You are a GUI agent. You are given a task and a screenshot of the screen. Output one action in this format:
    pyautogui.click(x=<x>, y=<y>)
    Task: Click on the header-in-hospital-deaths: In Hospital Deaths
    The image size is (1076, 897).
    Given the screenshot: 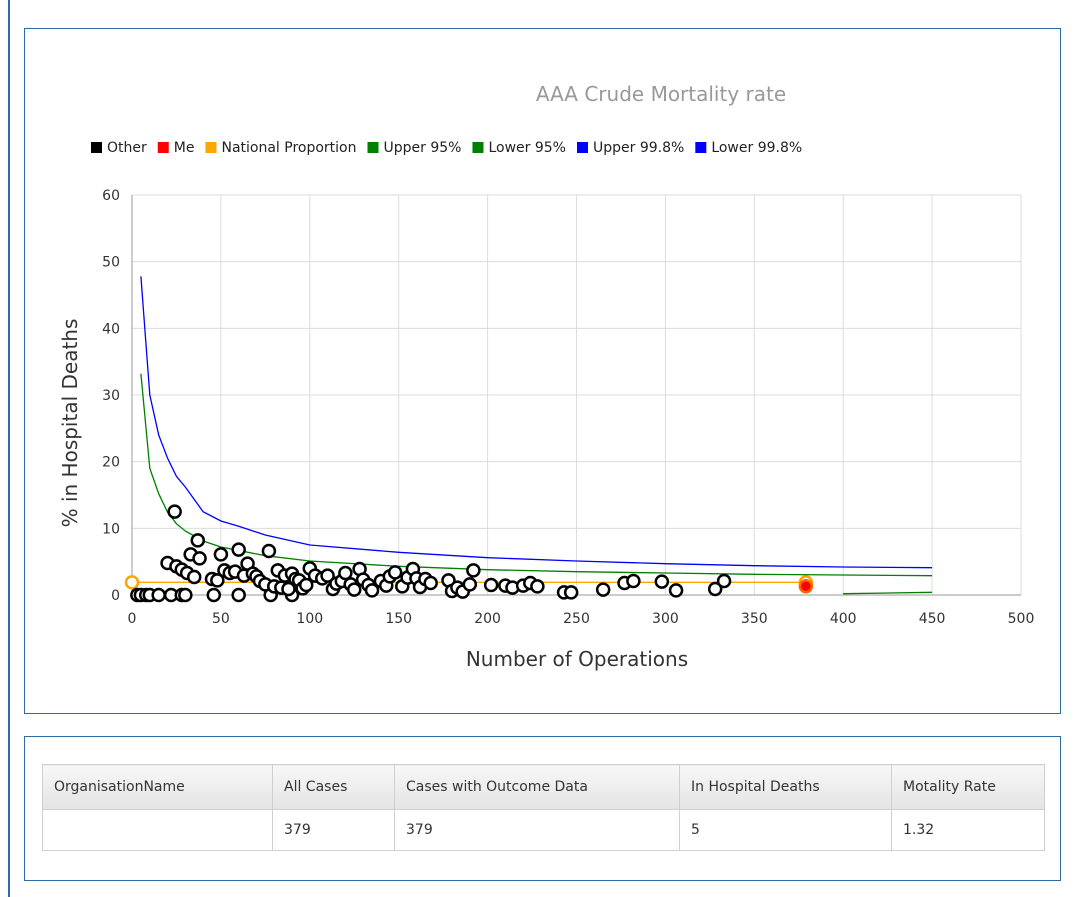 What is the action you would take?
    pyautogui.click(x=785, y=787)
    